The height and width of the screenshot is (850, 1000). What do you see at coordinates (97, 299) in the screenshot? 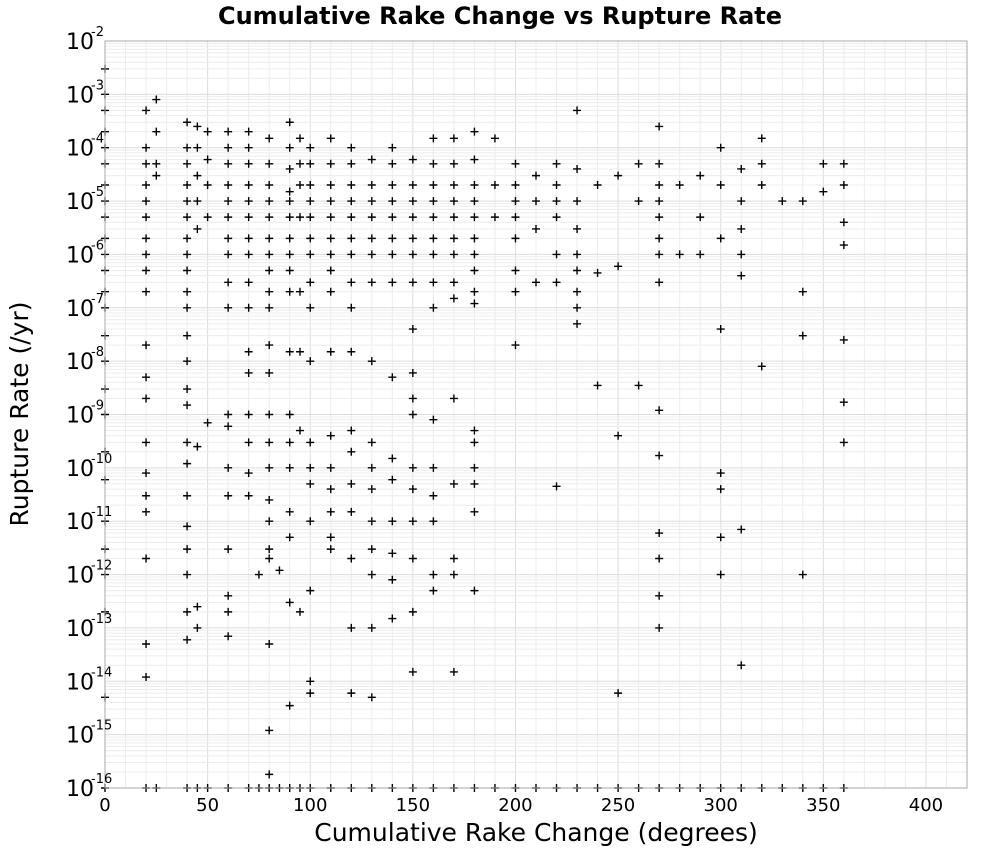
I see `y-tick-exponent: -7` at bounding box center [97, 299].